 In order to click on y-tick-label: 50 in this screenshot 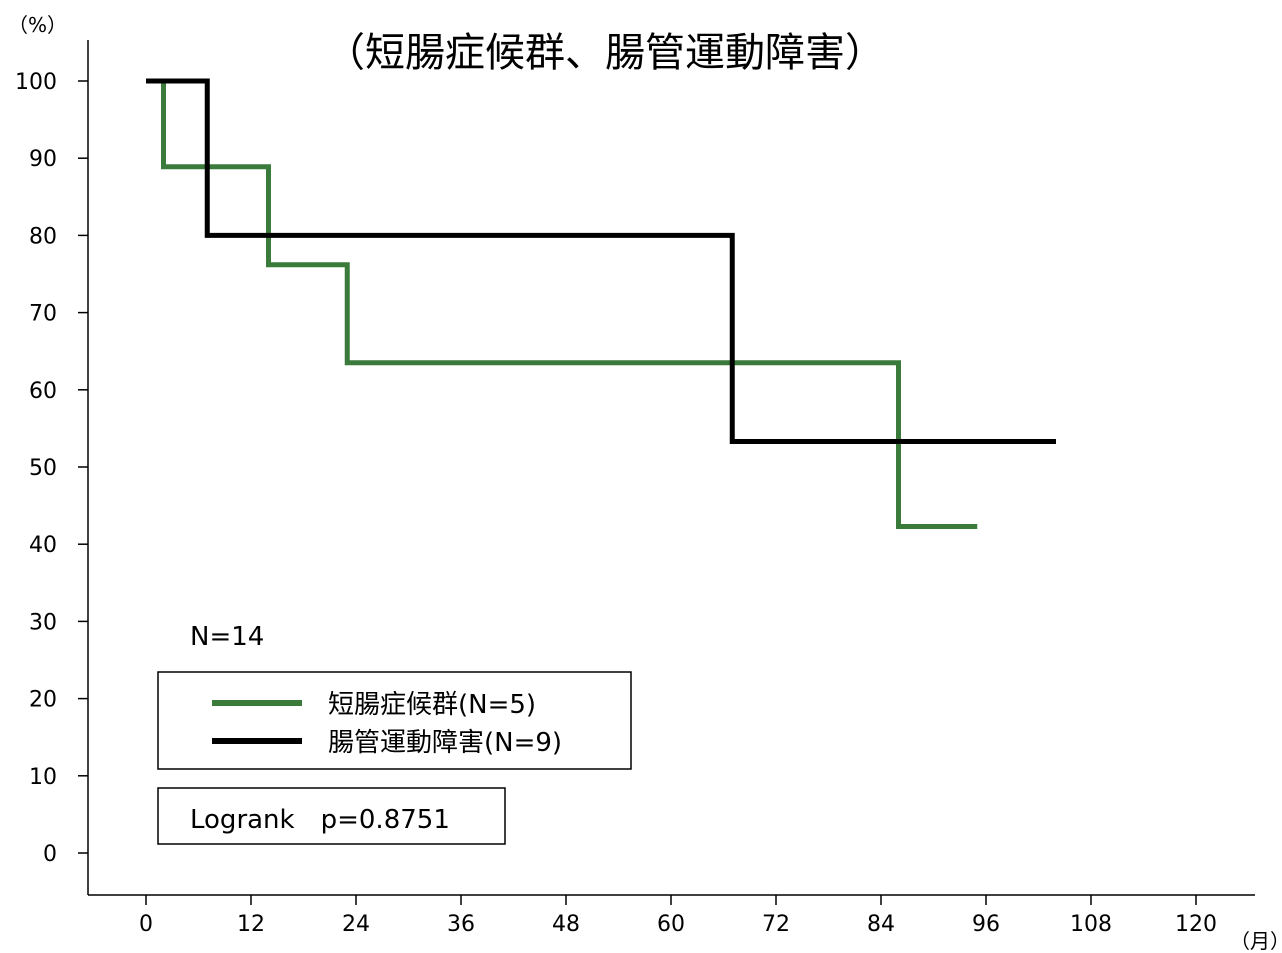, I will do `click(43, 468)`.